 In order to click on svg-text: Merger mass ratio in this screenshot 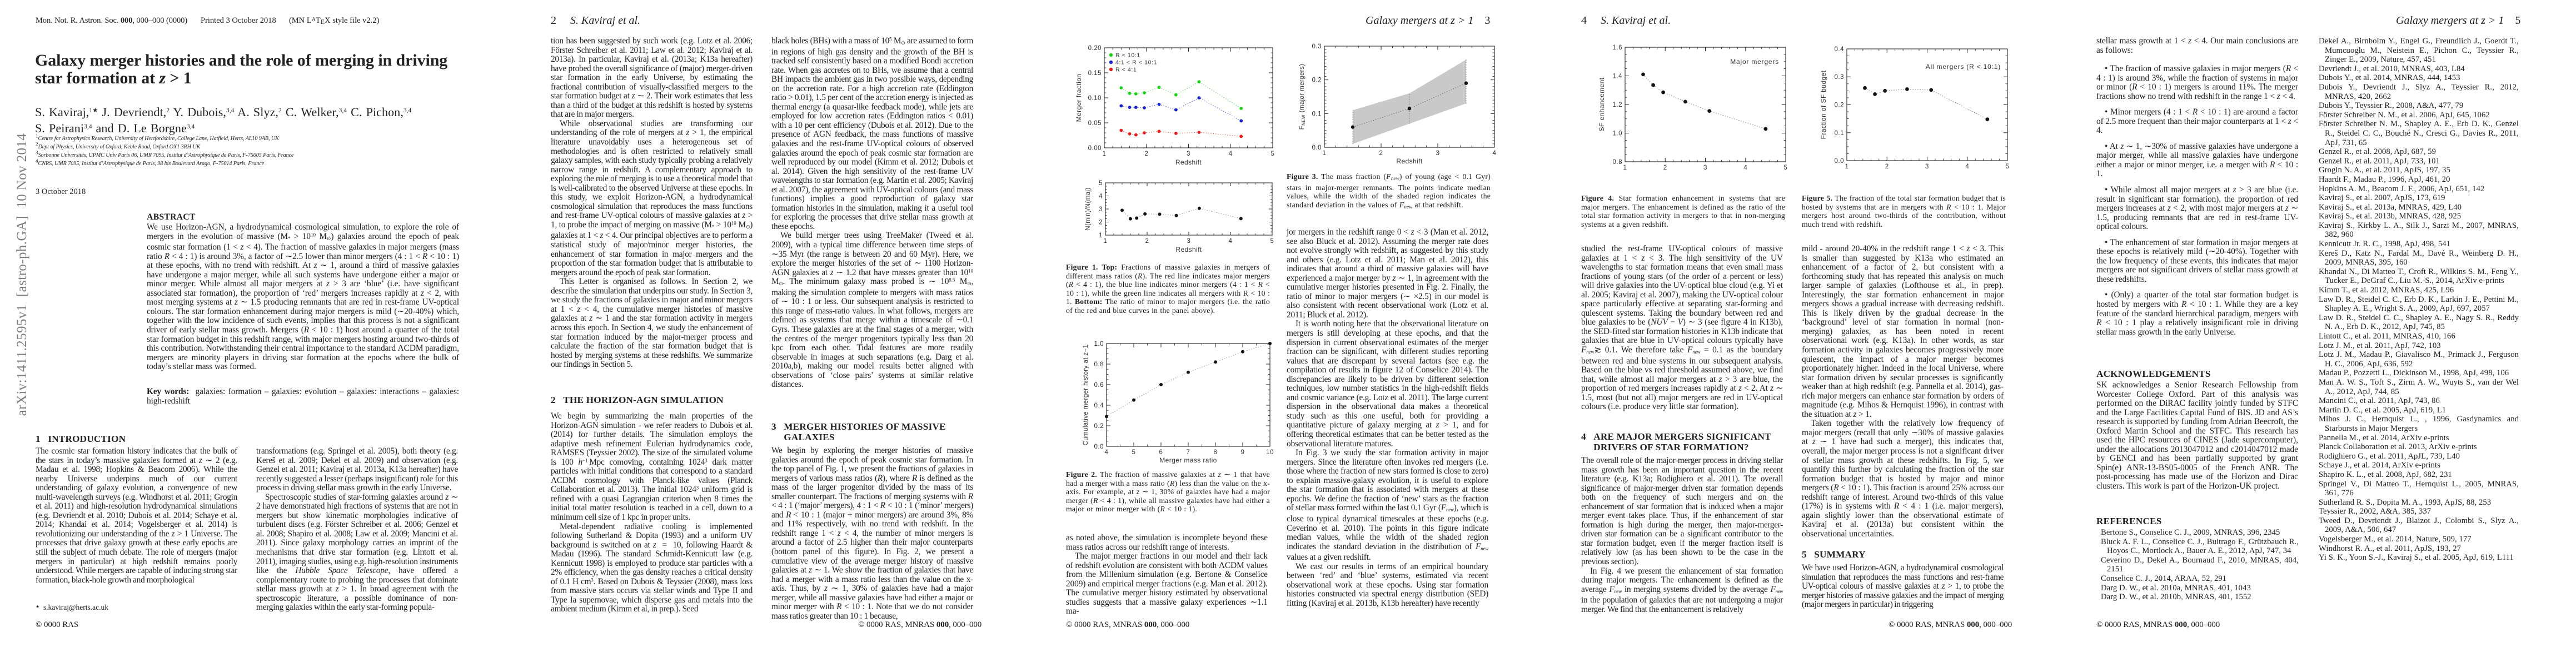, I will do `click(1188, 460)`.